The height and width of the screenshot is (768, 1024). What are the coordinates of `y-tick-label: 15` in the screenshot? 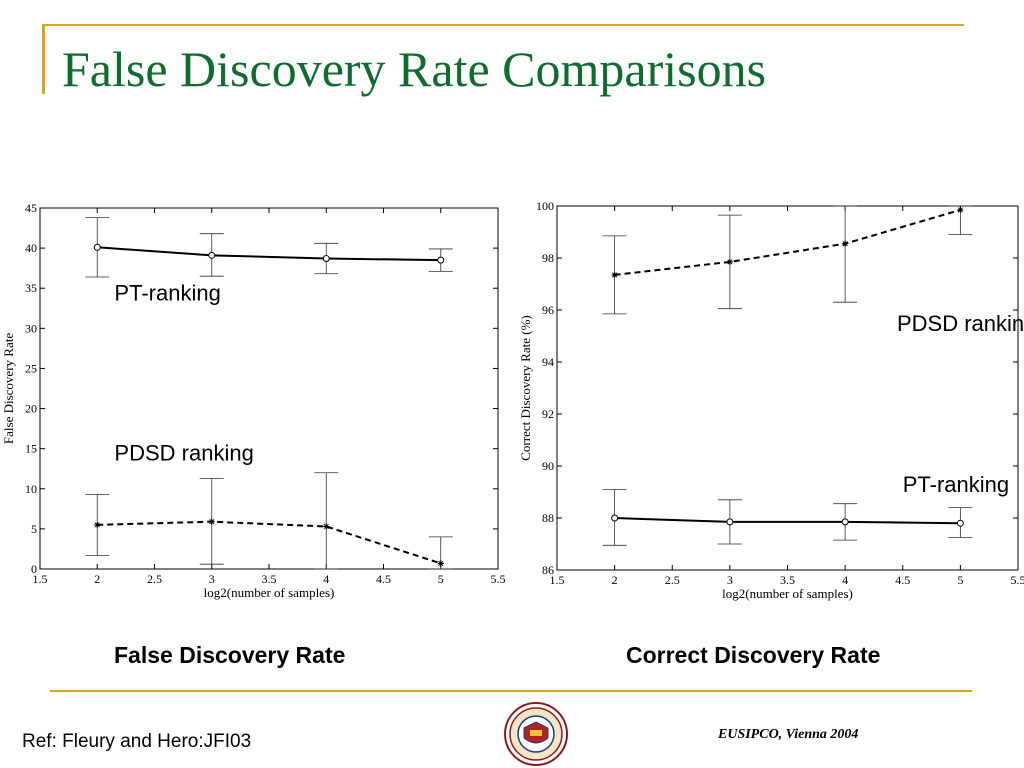 It's located at (31, 449).